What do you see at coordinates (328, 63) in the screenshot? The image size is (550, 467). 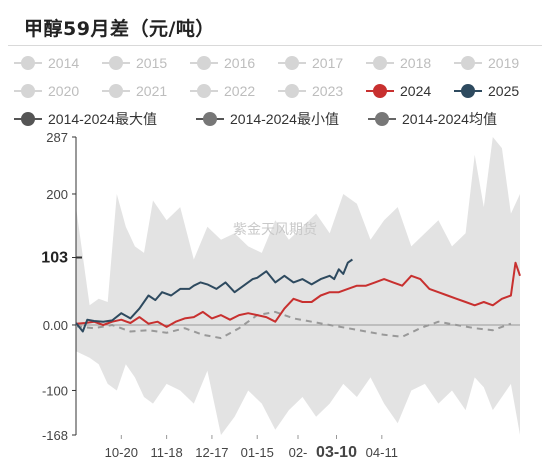 I see `legend-label: 2017` at bounding box center [328, 63].